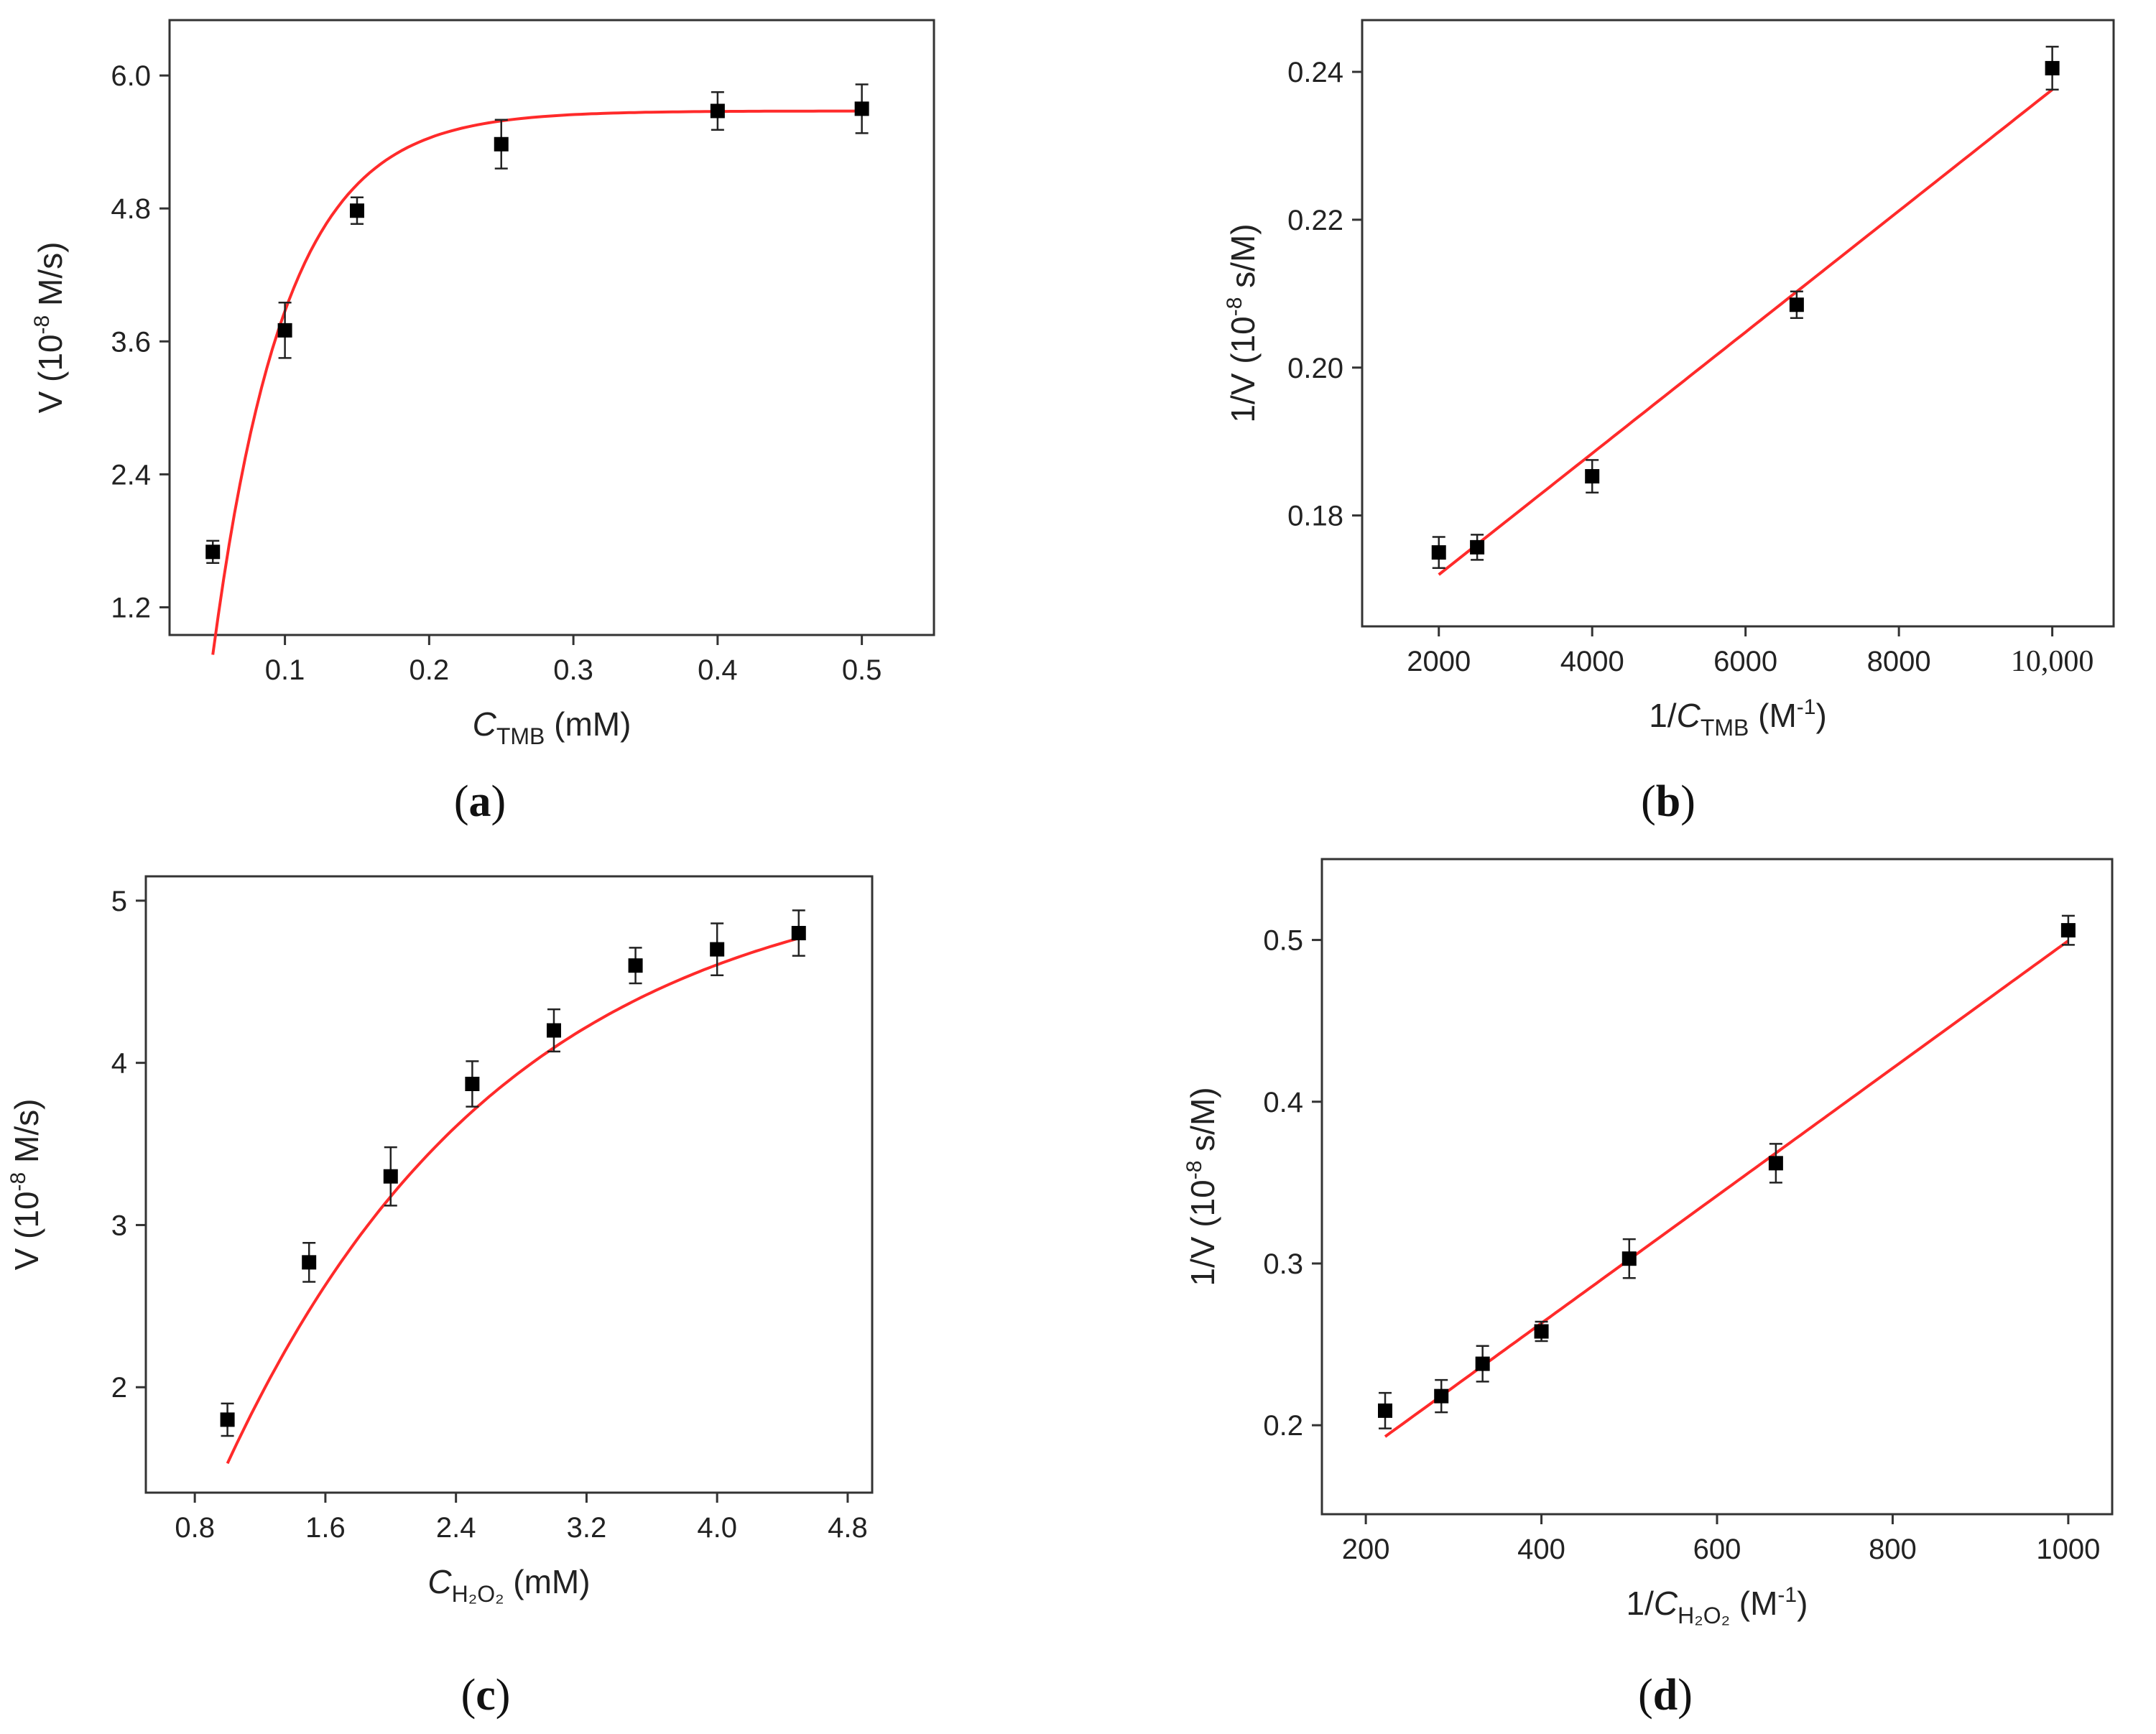 This screenshot has height=1734, width=2156. What do you see at coordinates (119, 901) in the screenshot?
I see `y-tick-label: 5` at bounding box center [119, 901].